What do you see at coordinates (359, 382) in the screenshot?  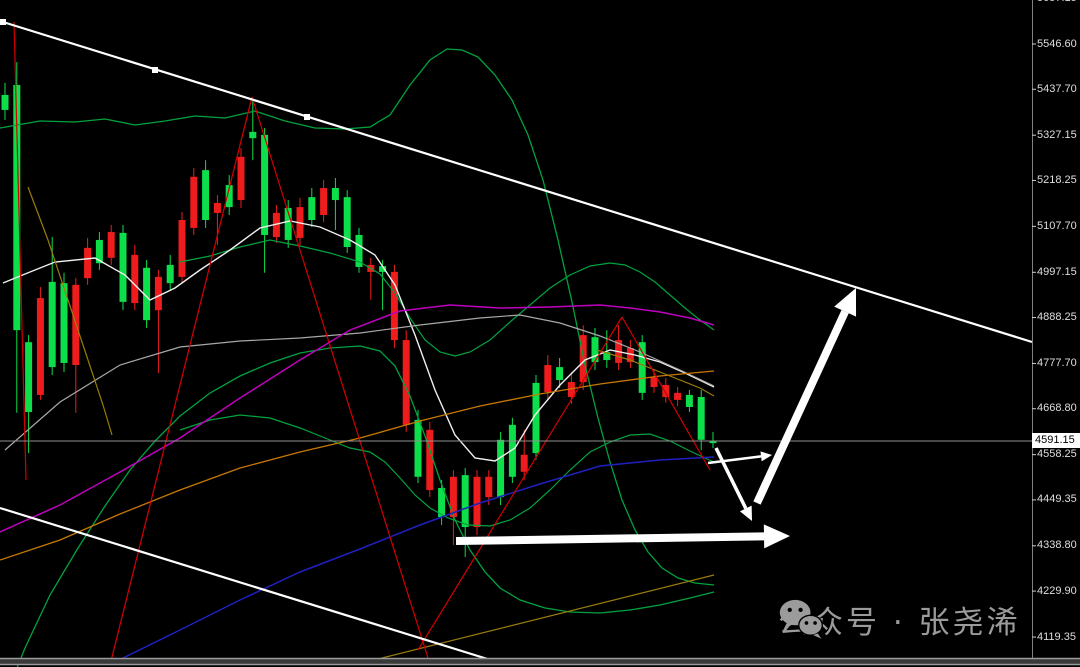 I see `ma-gray-slow` at bounding box center [359, 382].